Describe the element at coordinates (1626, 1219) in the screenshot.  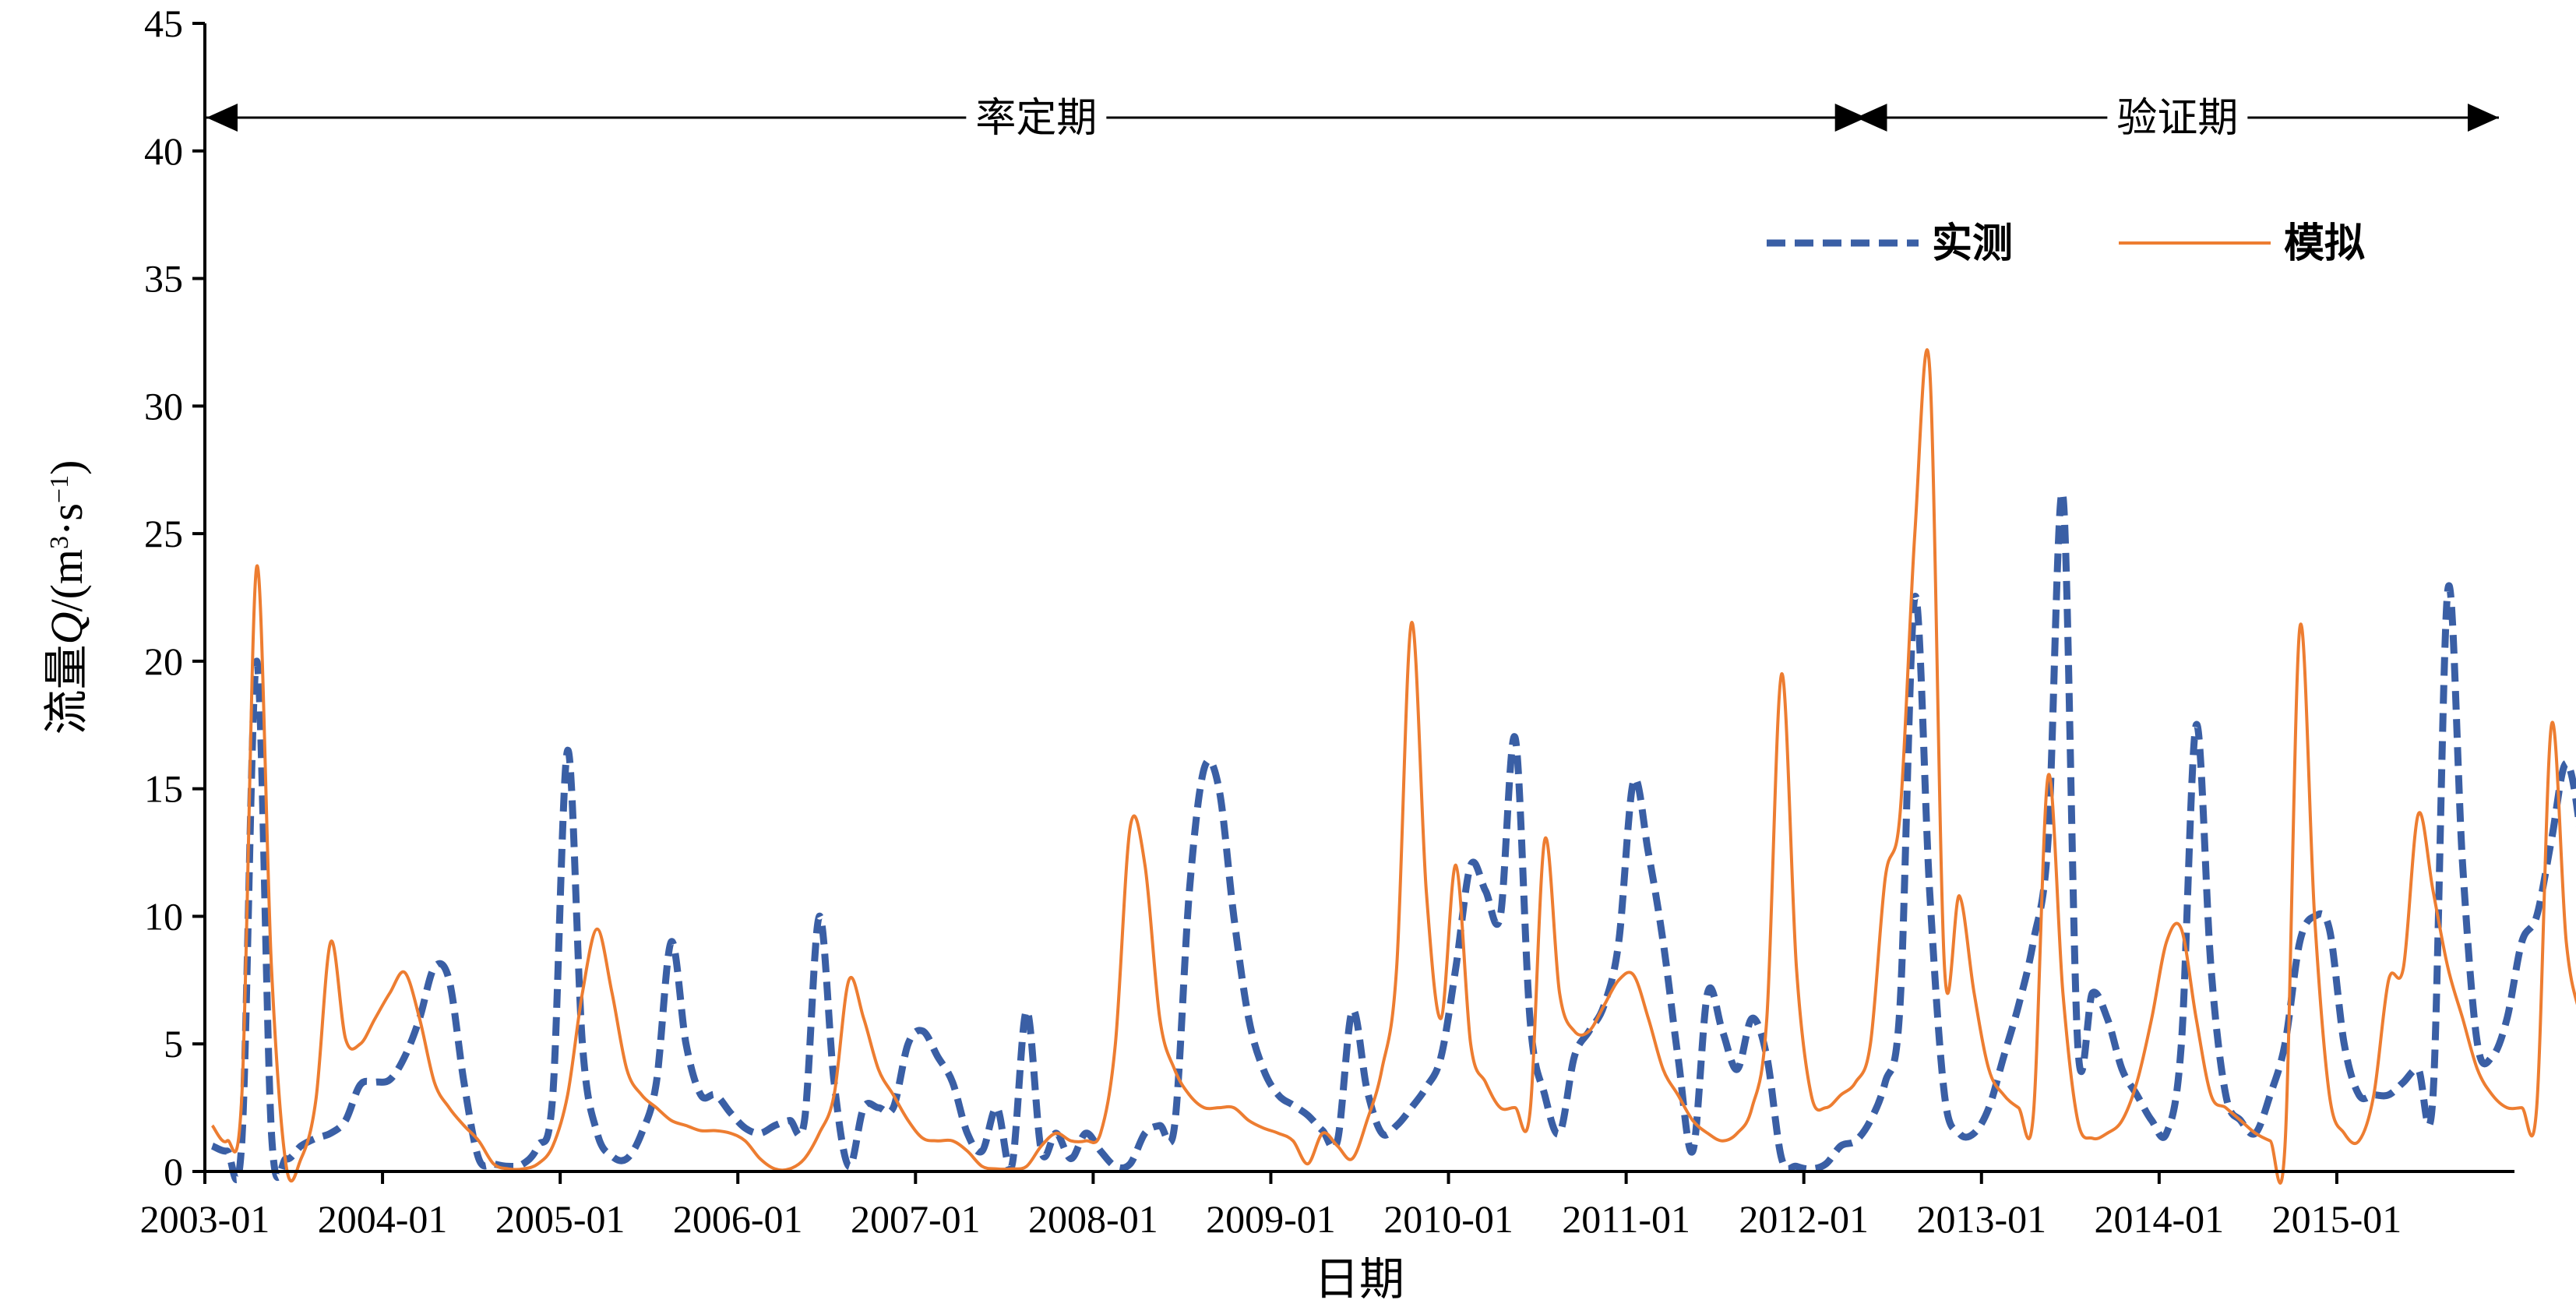
I see `x-tick-label: 2011-01` at that location.